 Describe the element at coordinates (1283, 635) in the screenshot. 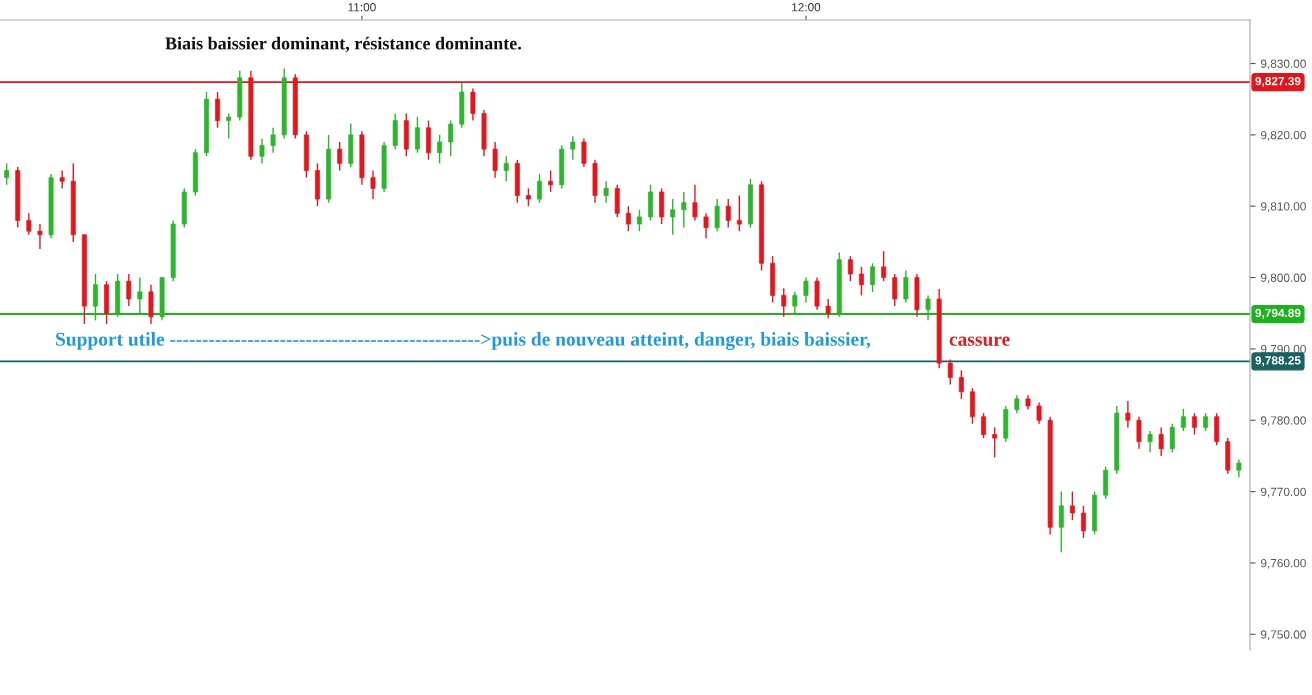

I see `y-tick-label: 9,750.00` at that location.